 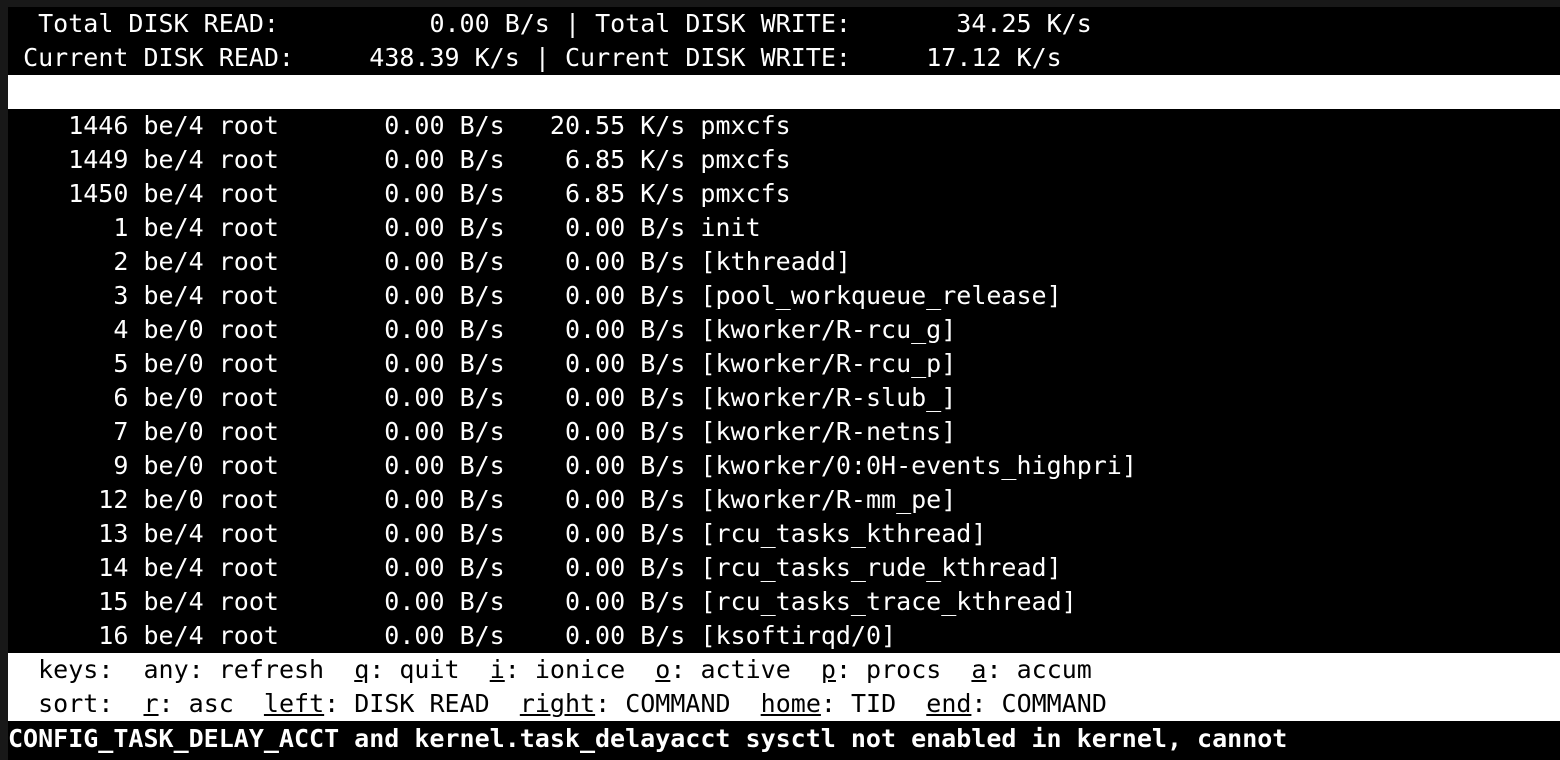 What do you see at coordinates (746, 703) in the screenshot?
I see `footer-sort-gap` at bounding box center [746, 703].